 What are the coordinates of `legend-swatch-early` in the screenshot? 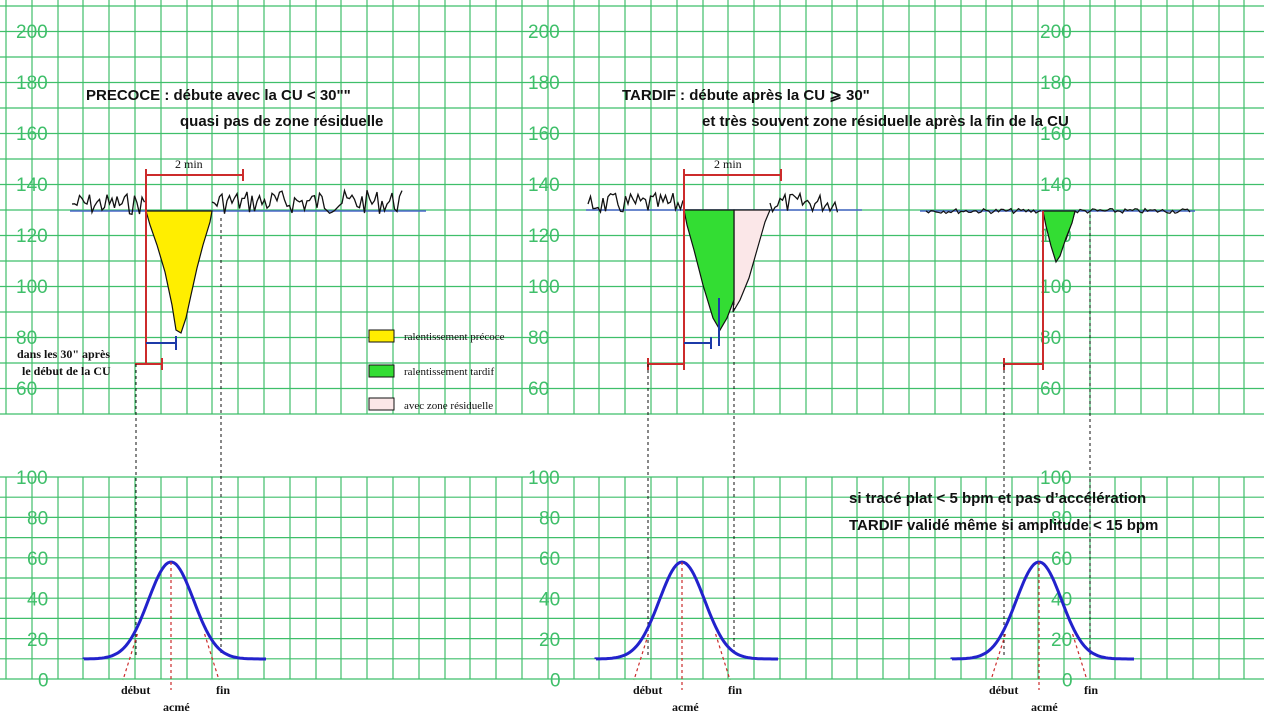 It's located at (381, 336).